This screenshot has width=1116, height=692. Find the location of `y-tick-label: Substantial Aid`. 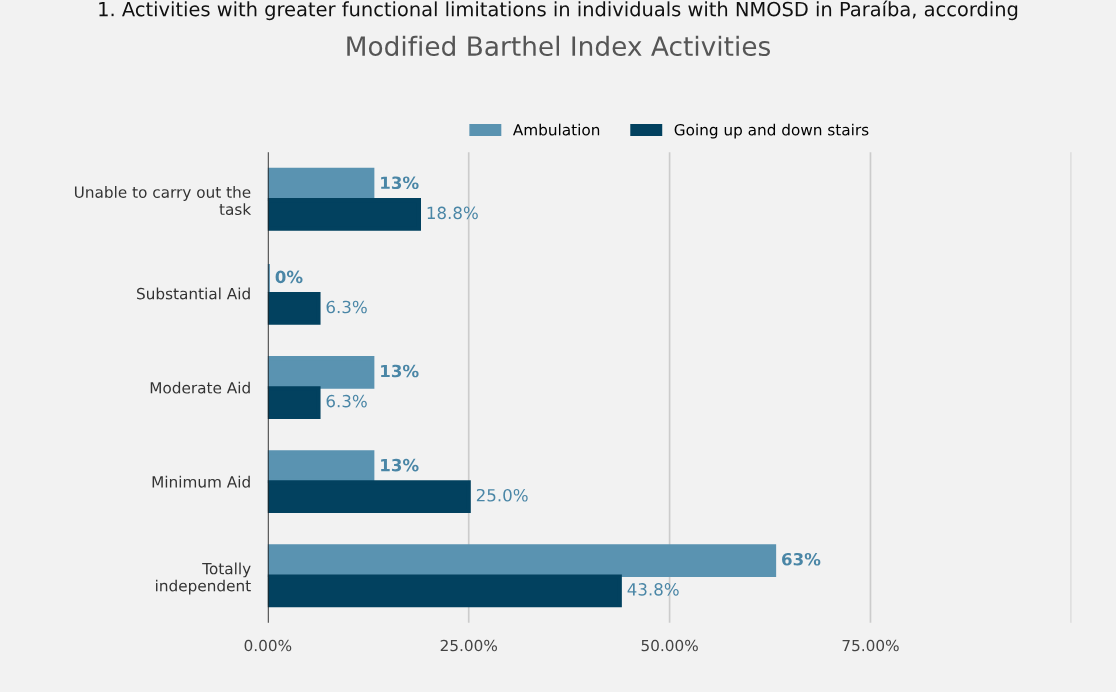

y-tick-label: Substantial Aid is located at coordinates (193, 293).